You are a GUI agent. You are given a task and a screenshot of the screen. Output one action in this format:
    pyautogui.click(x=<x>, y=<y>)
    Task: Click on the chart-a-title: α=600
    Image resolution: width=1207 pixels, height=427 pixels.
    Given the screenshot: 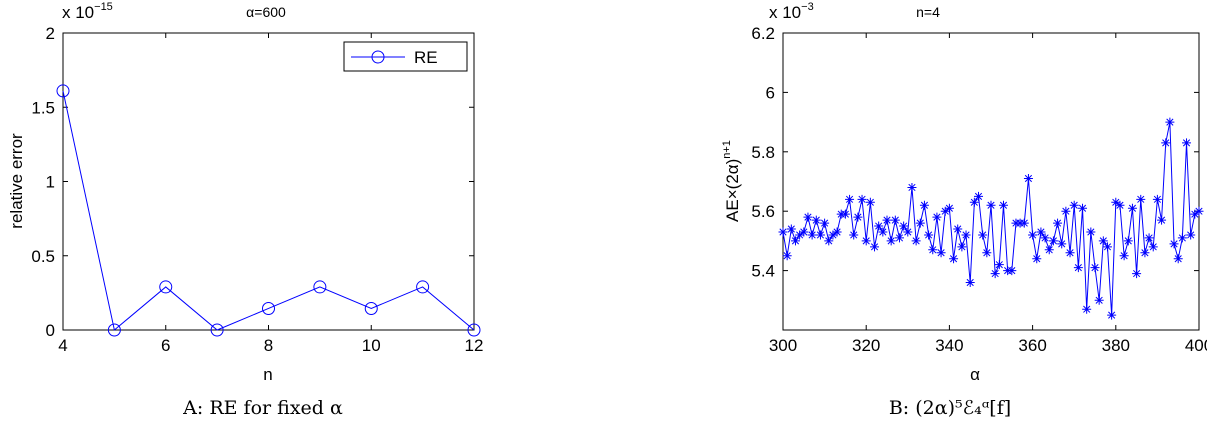 What is the action you would take?
    pyautogui.click(x=266, y=12)
    